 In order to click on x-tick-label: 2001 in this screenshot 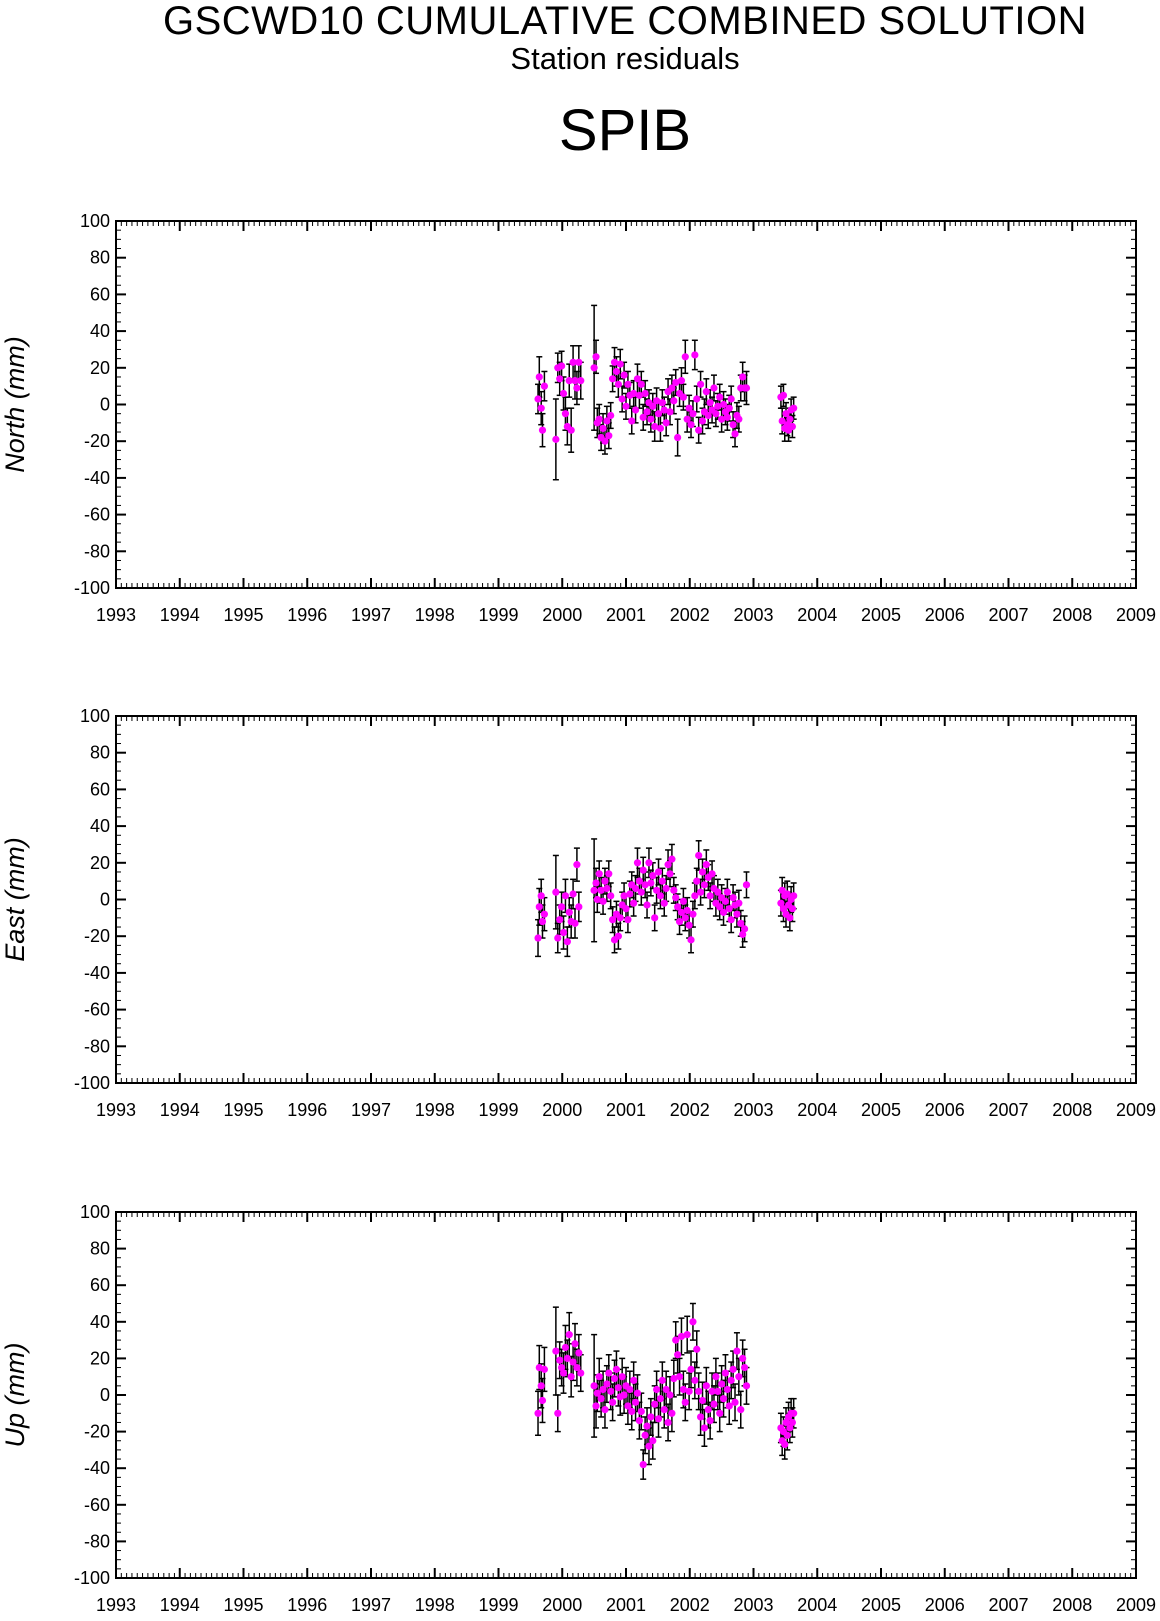, I will do `click(626, 1110)`.